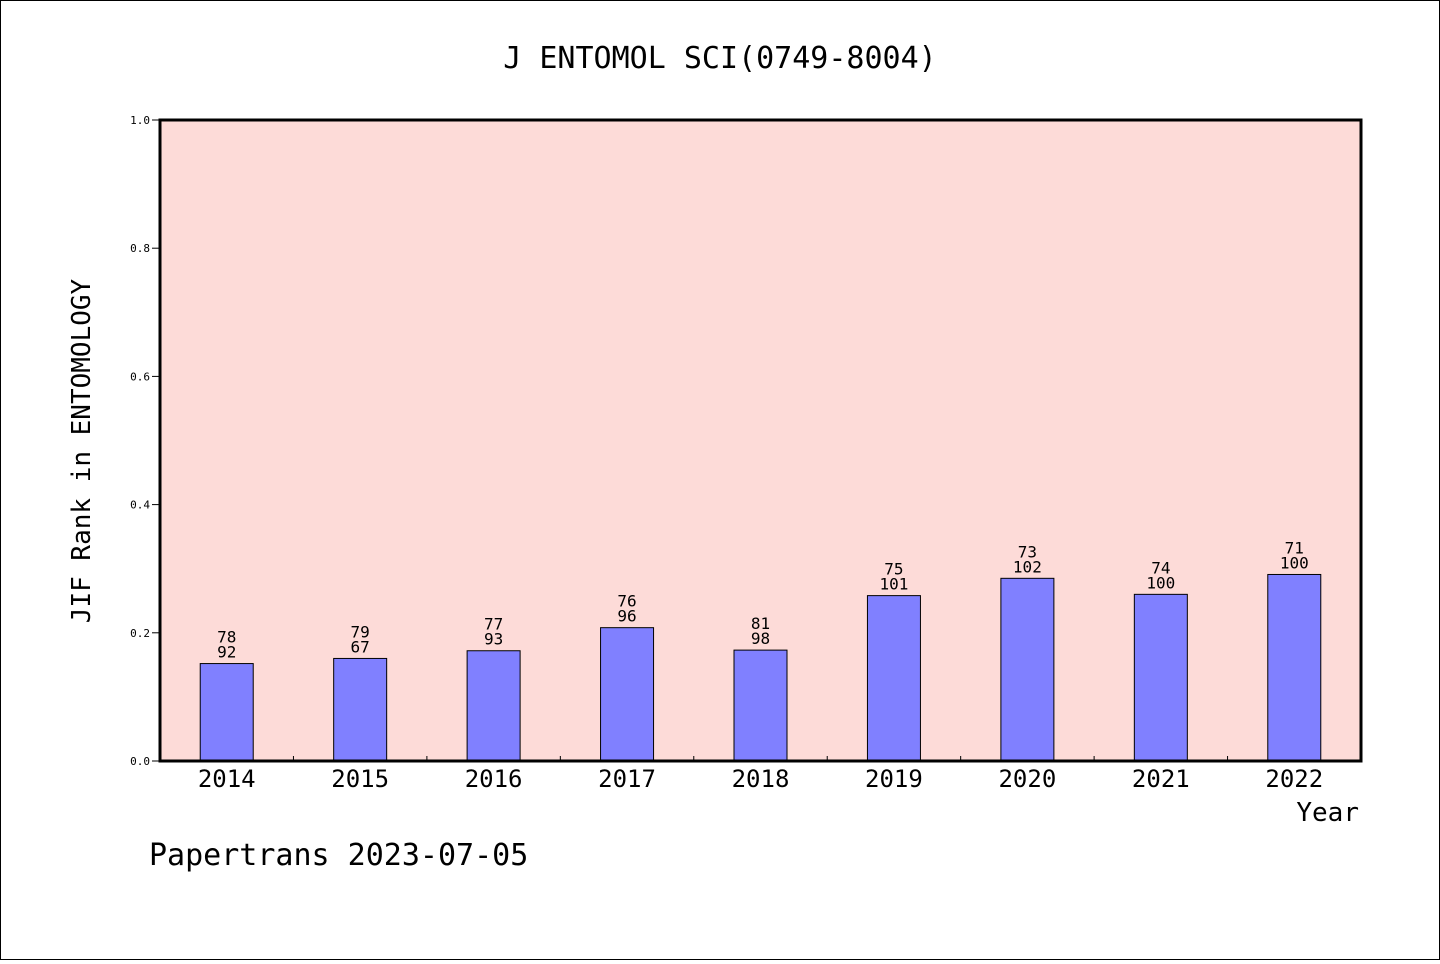 Image resolution: width=1440 pixels, height=964 pixels. What do you see at coordinates (145, 441) in the screenshot?
I see `y-axis: 0.0 0.2 0.4 0.6 0.8 1.0` at bounding box center [145, 441].